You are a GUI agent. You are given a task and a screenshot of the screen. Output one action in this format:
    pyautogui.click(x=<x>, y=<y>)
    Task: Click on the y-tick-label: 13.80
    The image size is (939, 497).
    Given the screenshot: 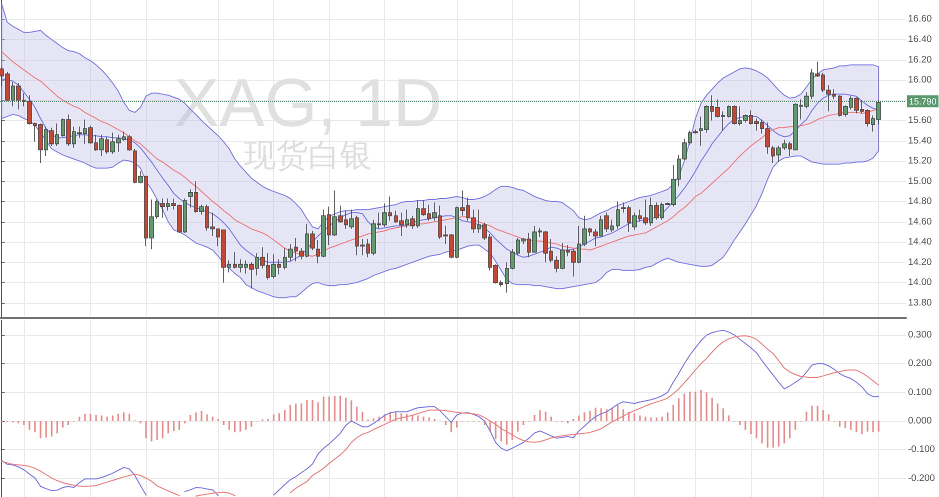 What is the action you would take?
    pyautogui.click(x=920, y=302)
    